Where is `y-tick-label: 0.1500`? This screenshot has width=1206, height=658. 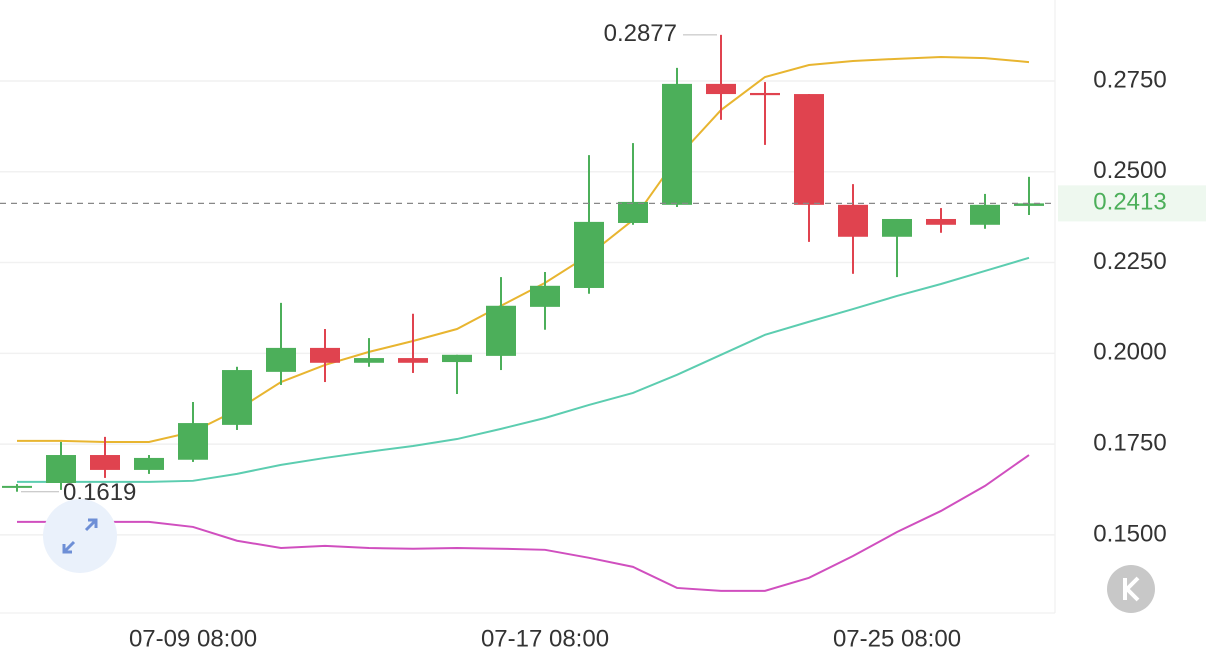
y-tick-label: 0.1500 is located at coordinates (1129, 533).